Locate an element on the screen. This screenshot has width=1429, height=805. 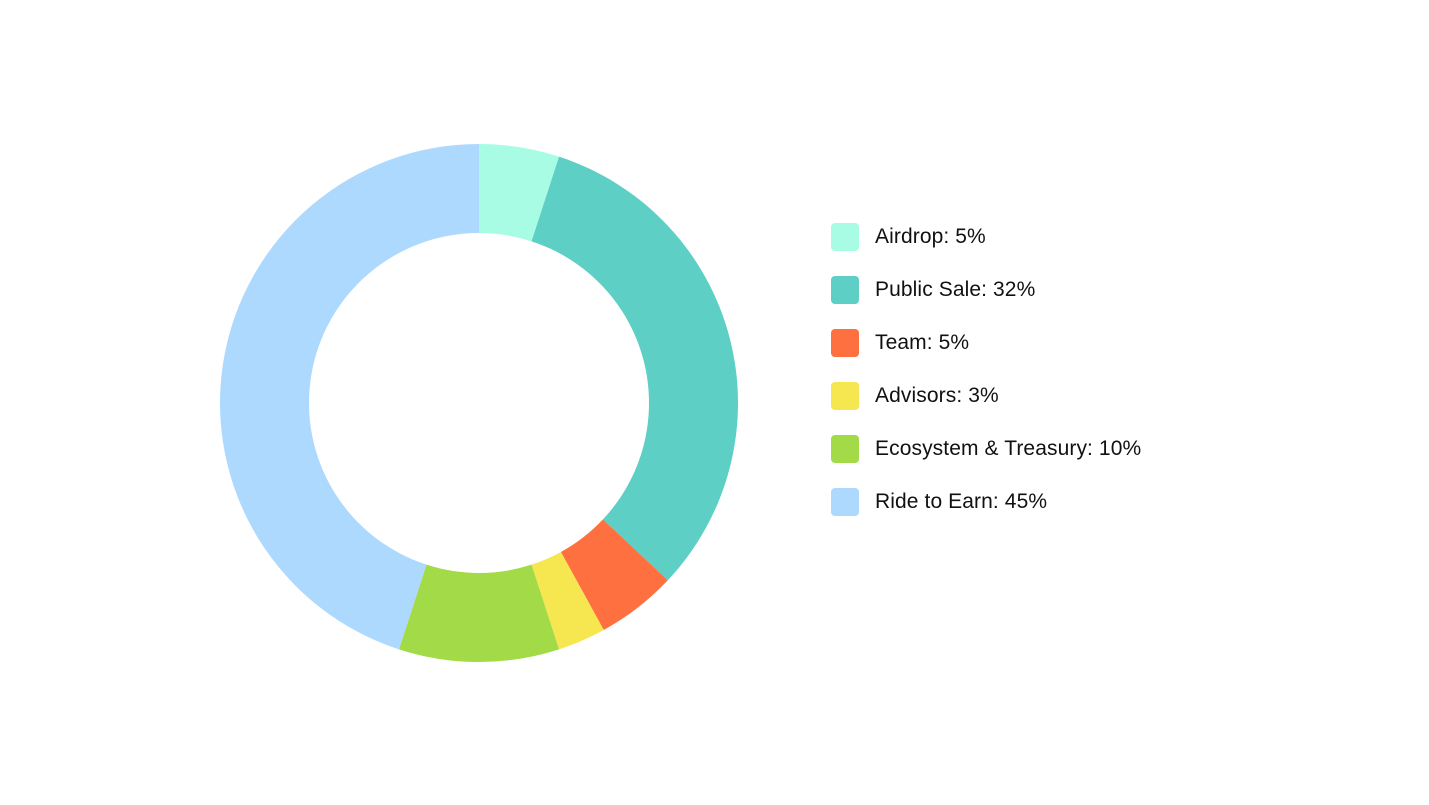
legend-item-ecosystem-and-treasury: Ecosystem & Treasury: 10% is located at coordinates (986, 449).